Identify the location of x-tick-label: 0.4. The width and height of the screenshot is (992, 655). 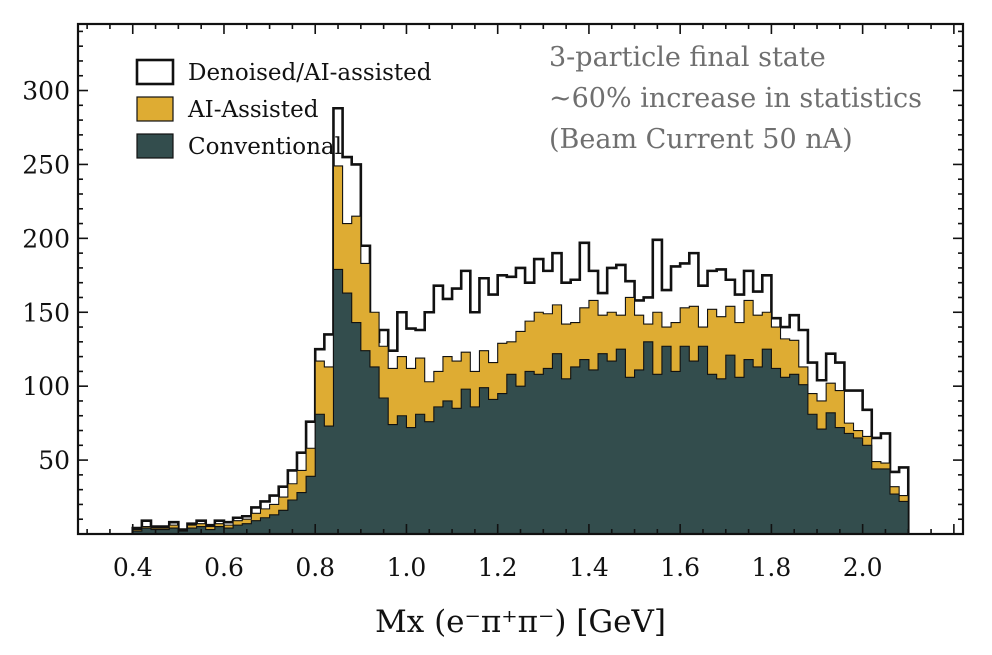
(133, 567).